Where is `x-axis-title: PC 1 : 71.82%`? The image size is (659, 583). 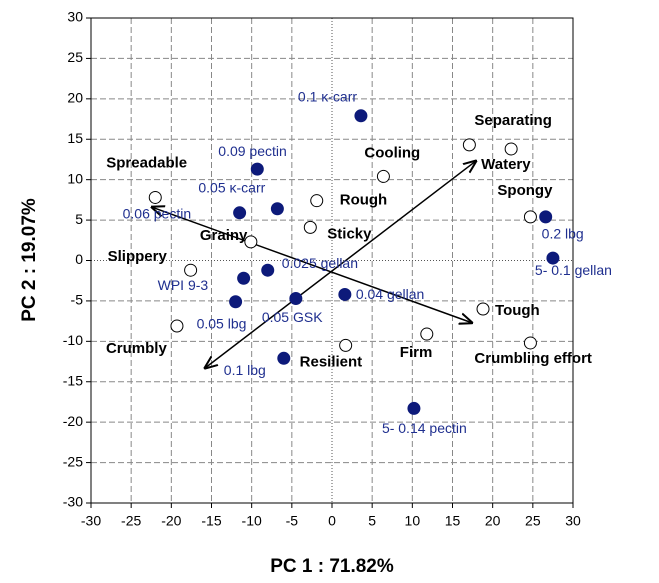
x-axis-title: PC 1 : 71.82% is located at coordinates (332, 566).